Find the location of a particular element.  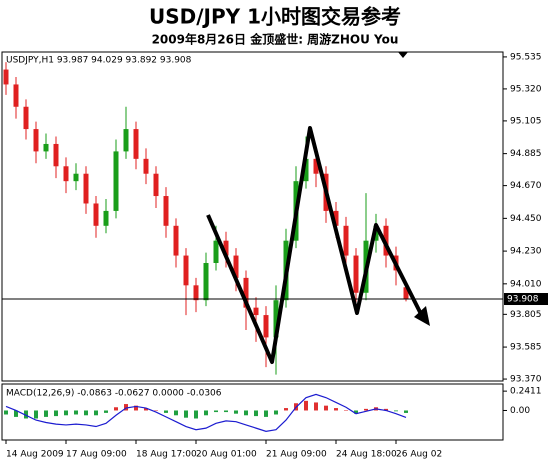

arrow-head is located at coordinates (422, 316).